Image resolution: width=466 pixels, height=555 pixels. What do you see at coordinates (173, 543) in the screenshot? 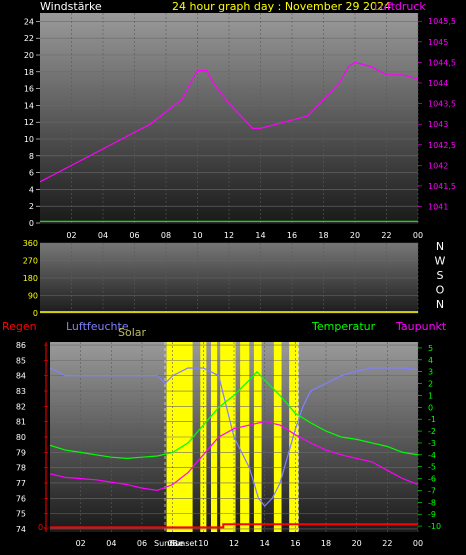
I see `time-tick-label: 08` at bounding box center [173, 543].